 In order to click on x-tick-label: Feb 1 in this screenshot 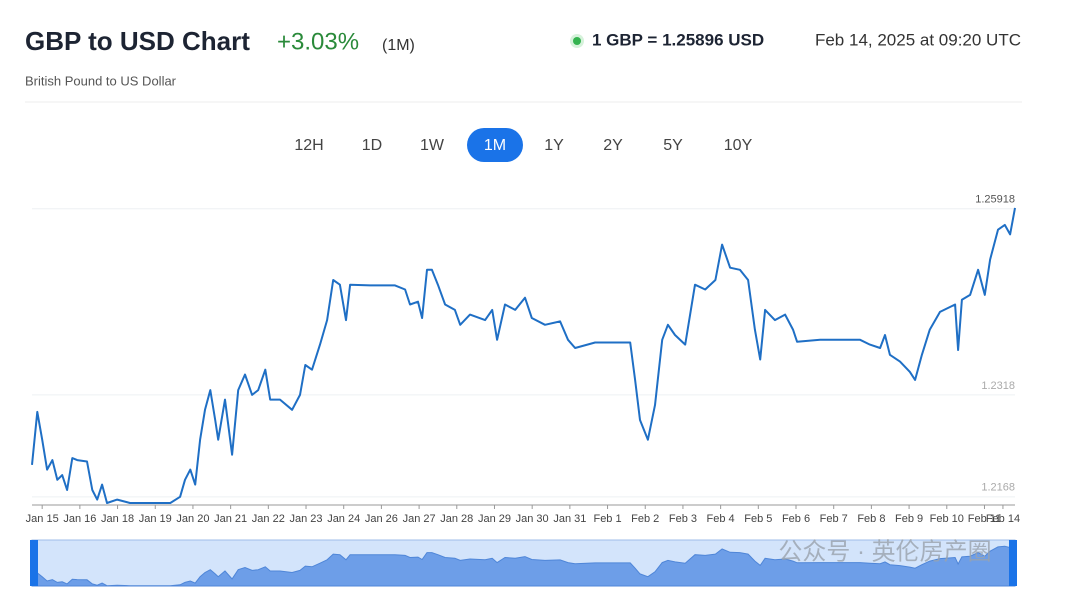, I will do `click(607, 519)`.